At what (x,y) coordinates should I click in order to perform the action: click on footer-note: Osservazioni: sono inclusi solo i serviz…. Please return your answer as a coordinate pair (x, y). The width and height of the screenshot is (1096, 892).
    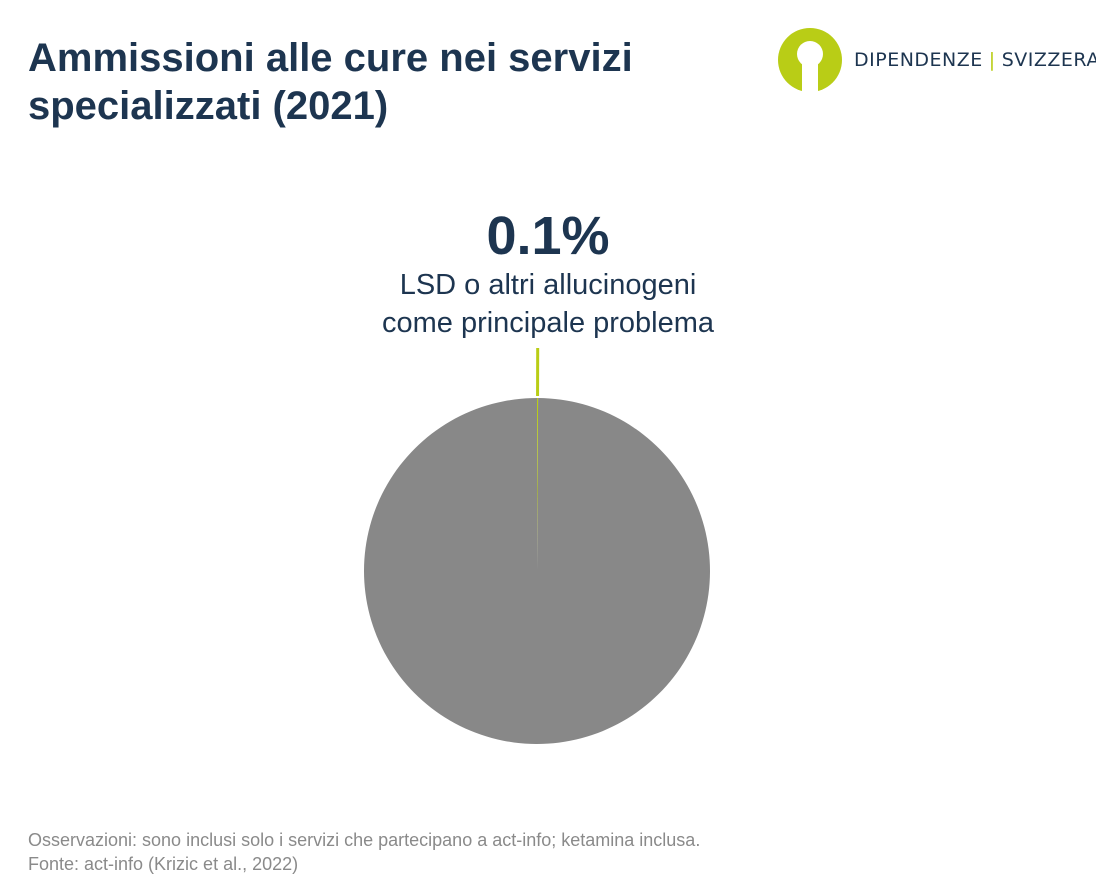
    Looking at the image, I should click on (364, 840).